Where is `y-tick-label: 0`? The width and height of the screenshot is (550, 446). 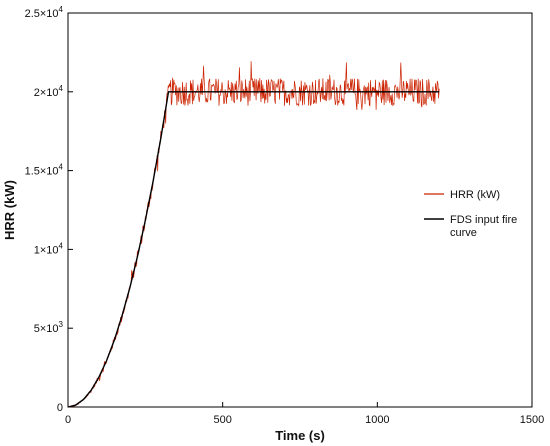
y-tick-label: 0 is located at coordinates (60, 408).